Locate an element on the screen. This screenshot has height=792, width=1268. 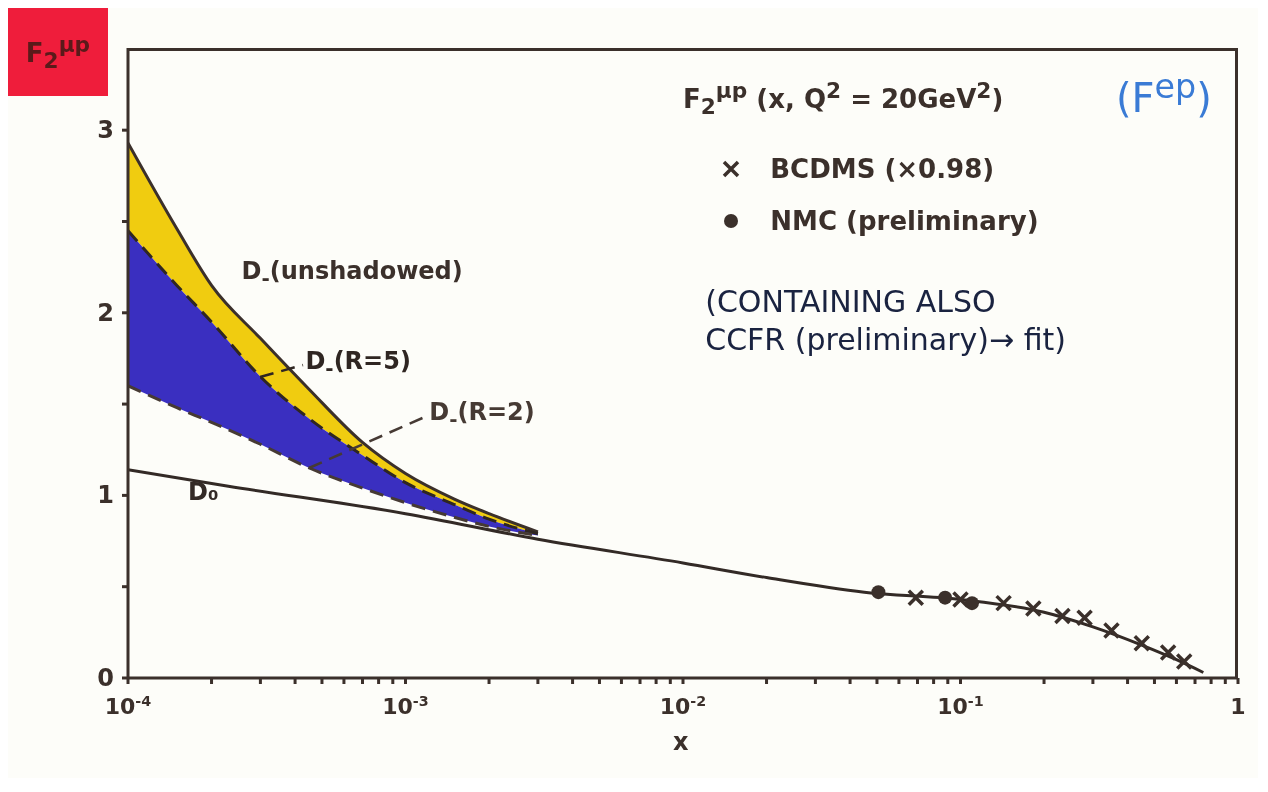
x-axis-title: x is located at coordinates (681, 742).